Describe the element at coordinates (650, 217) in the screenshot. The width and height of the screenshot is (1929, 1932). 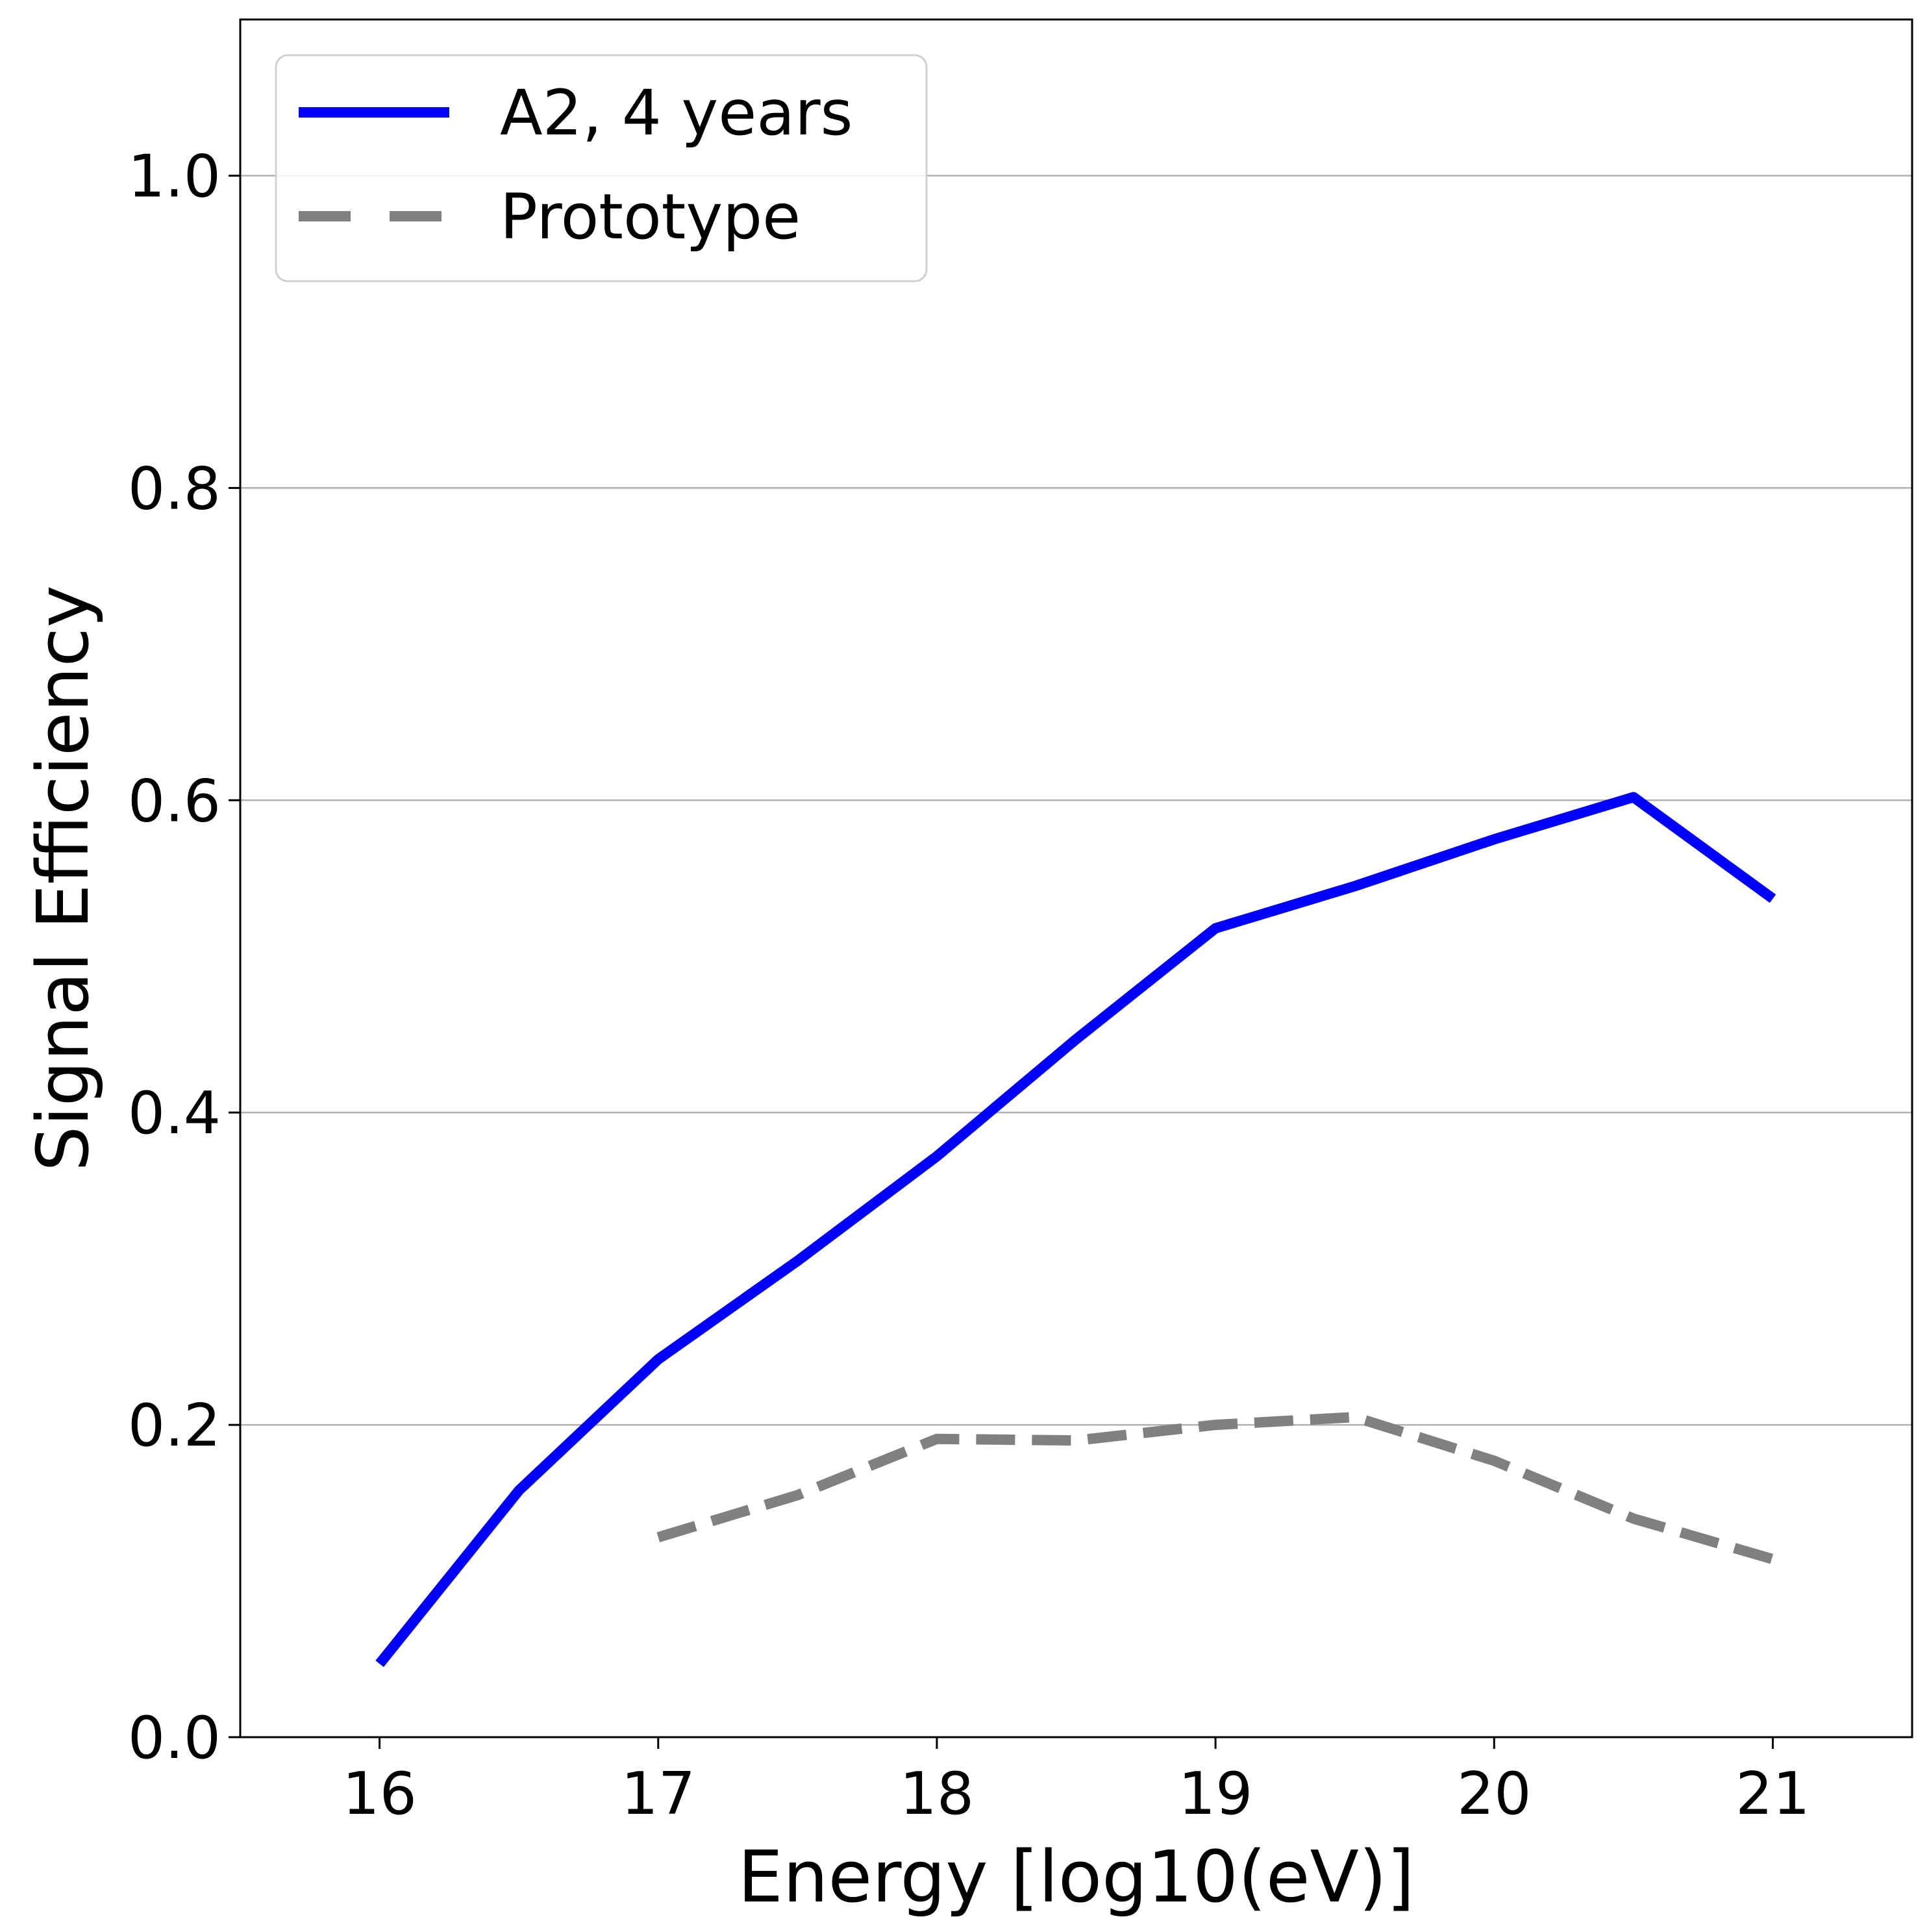
I see `legend-label-1: Prototype` at that location.